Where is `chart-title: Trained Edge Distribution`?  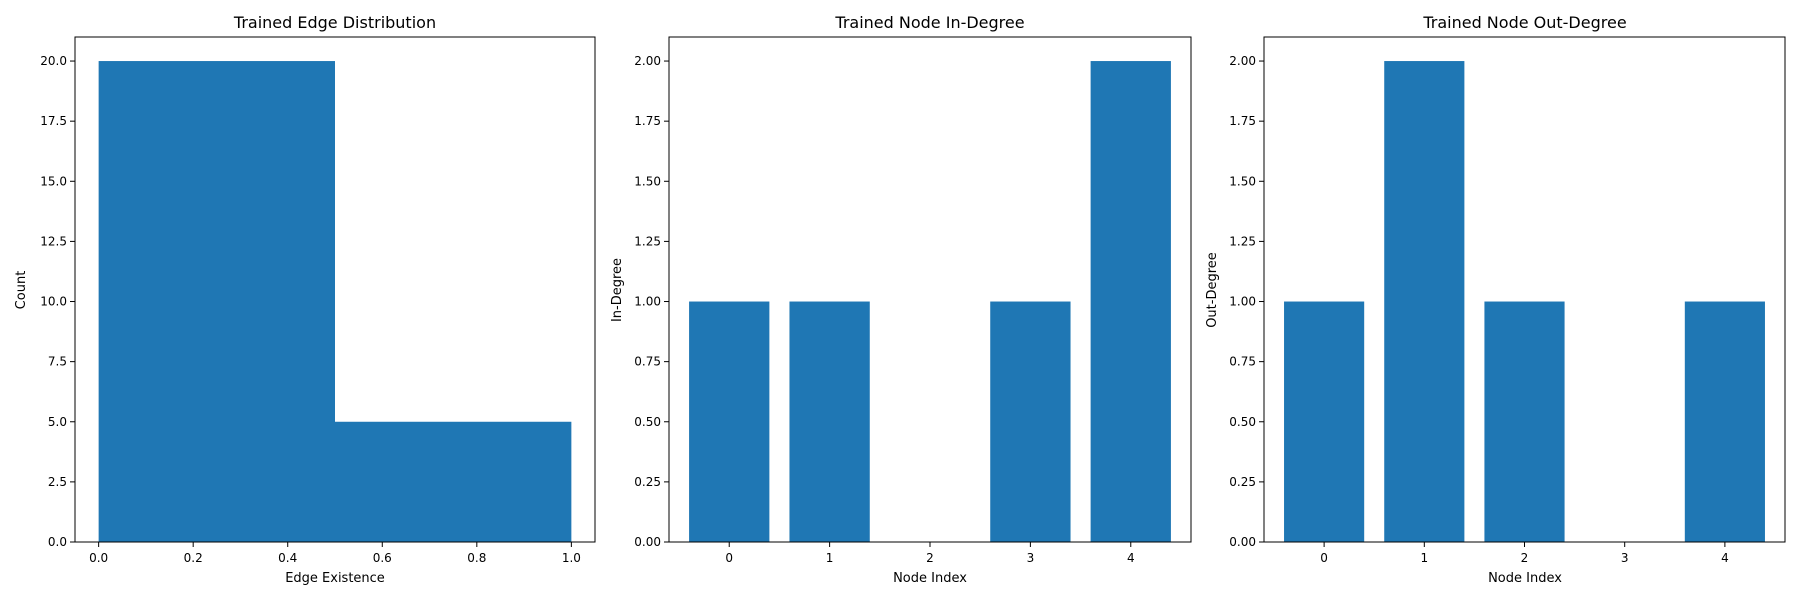 chart-title: Trained Edge Distribution is located at coordinates (334, 22).